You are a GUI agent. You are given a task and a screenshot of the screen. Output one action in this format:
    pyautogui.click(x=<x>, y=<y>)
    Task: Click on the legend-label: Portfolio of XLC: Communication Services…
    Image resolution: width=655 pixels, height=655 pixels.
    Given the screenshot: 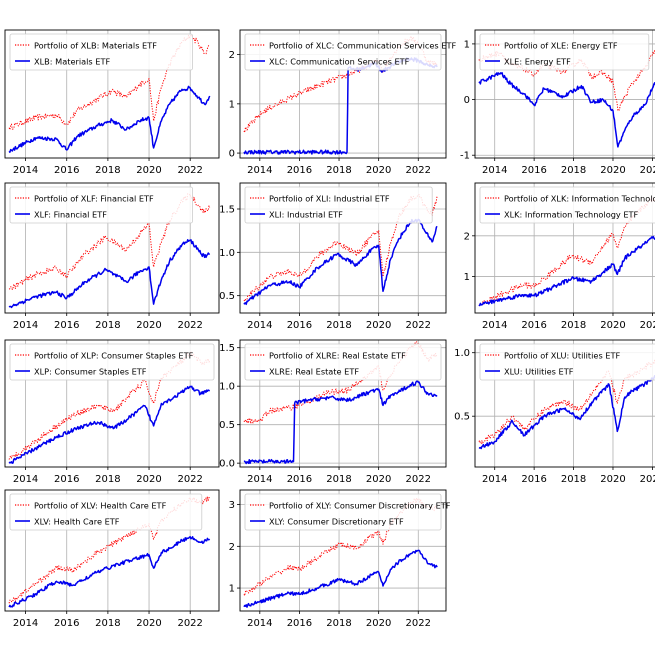 What is the action you would take?
    pyautogui.click(x=362, y=45)
    